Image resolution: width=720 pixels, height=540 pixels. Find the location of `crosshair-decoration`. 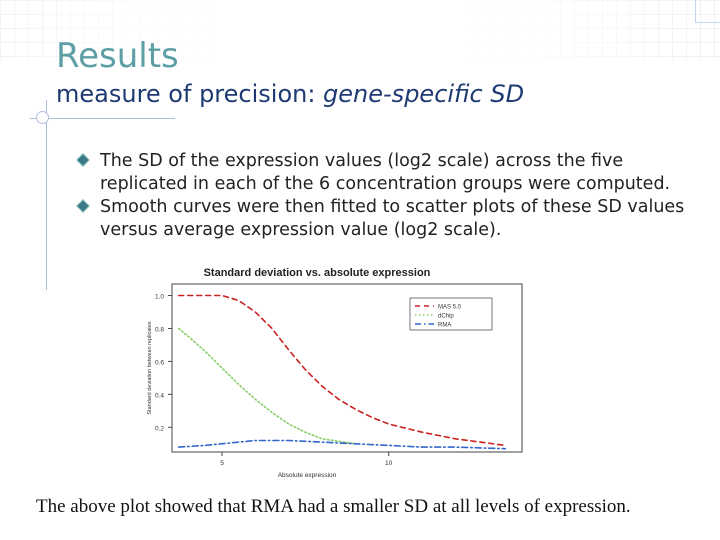

crosshair-decoration is located at coordinates (42, 117).